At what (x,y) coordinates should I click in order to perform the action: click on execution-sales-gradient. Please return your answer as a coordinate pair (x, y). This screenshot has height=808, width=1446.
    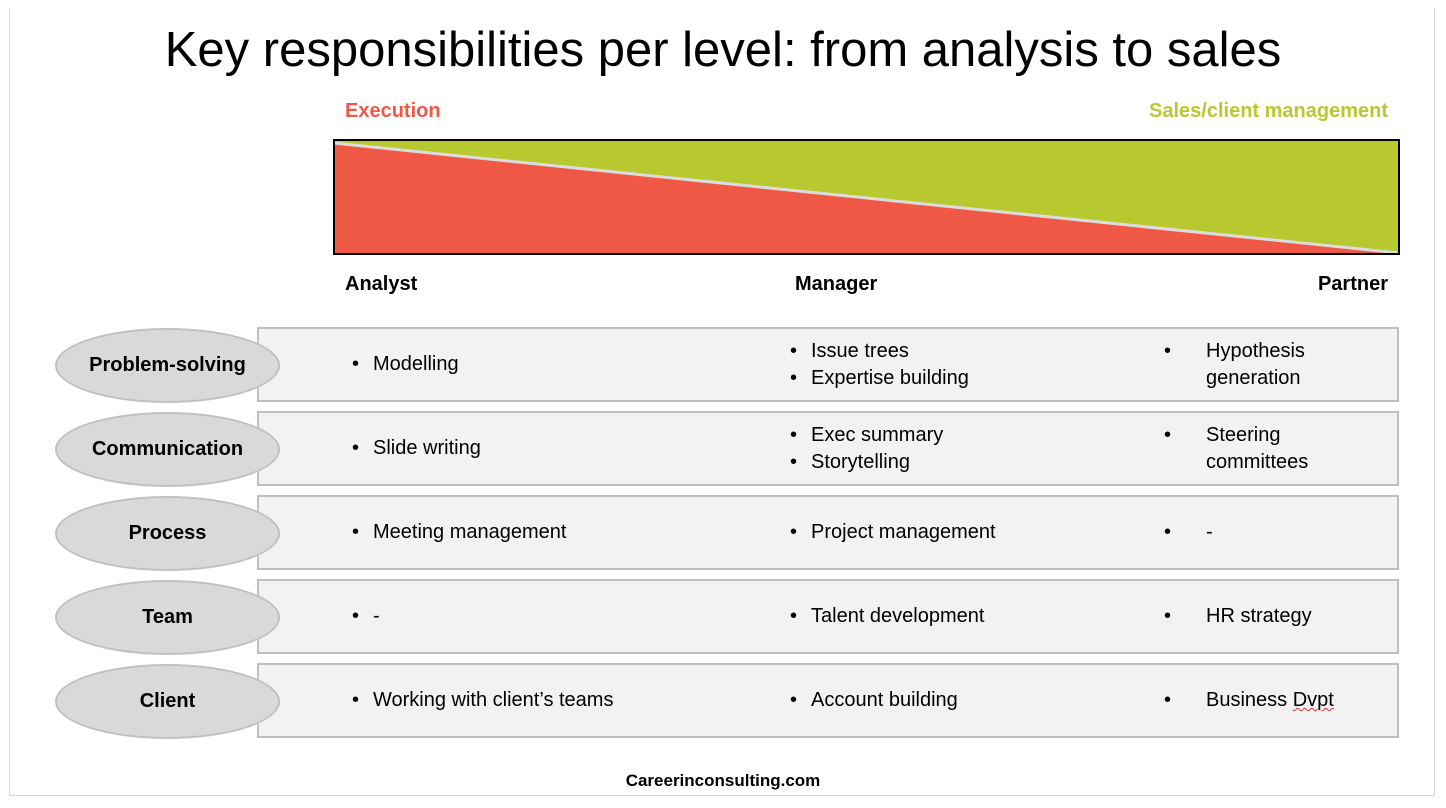
    Looking at the image, I should click on (866, 197).